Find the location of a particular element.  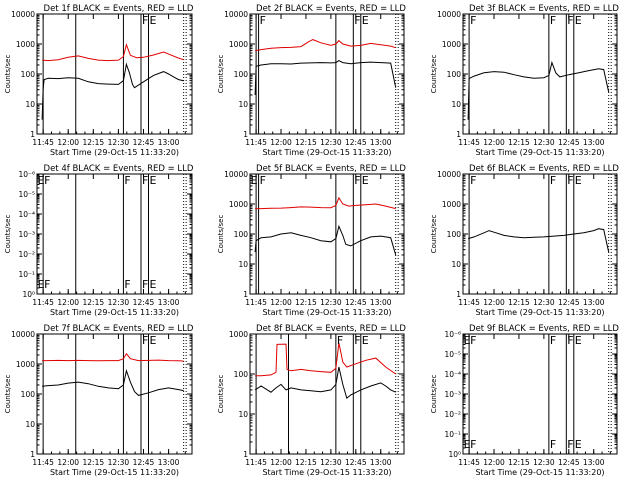

y-tick-label: 10⁻³ is located at coordinates (26, 234).